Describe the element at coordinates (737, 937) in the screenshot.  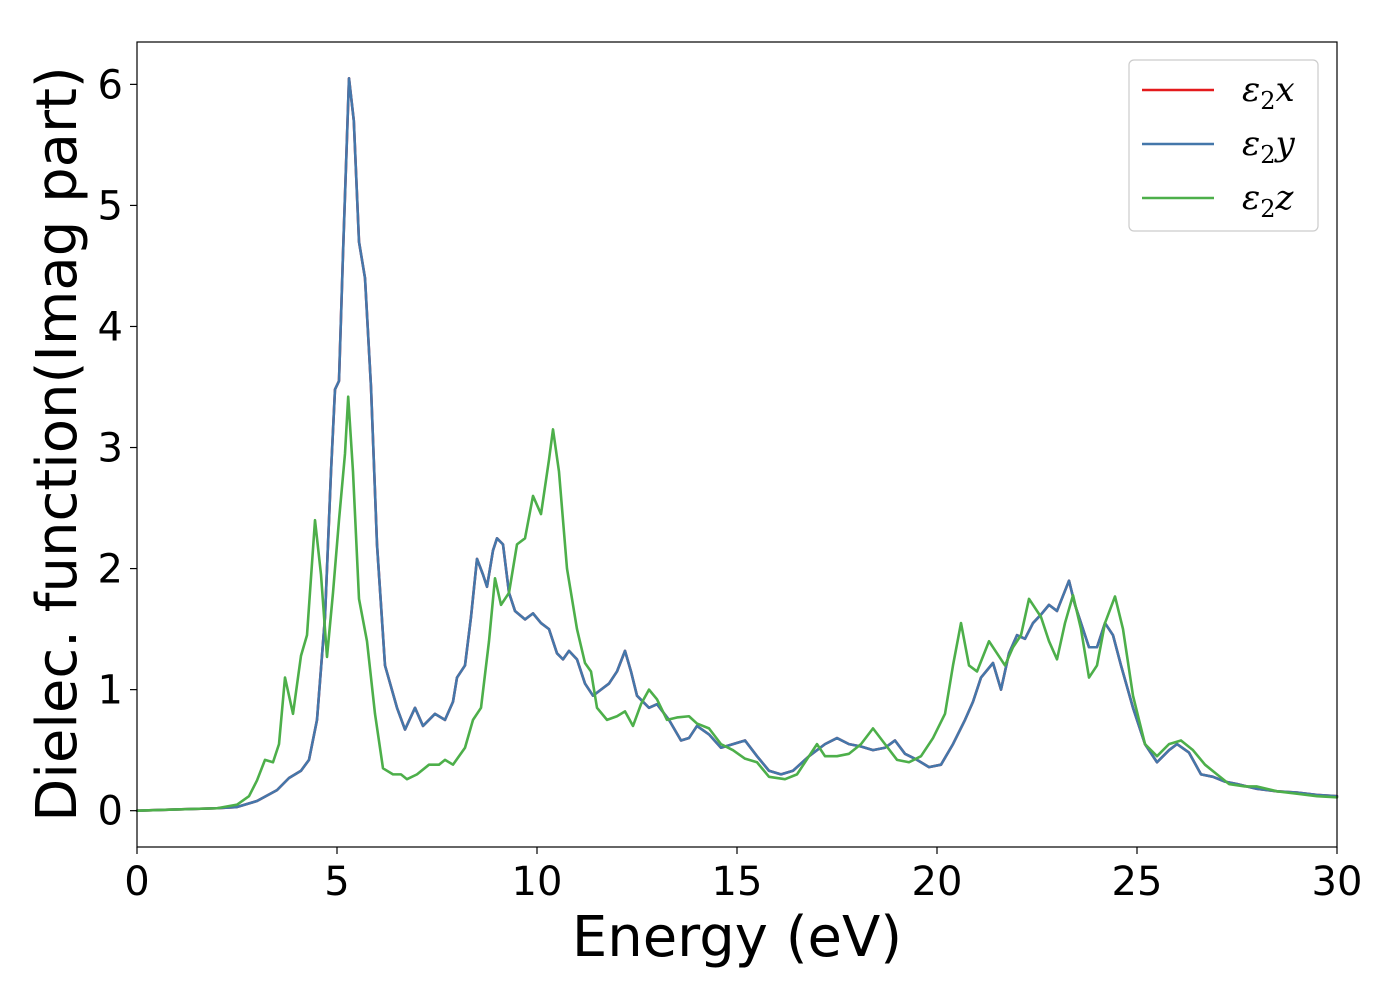
I see `x-axis-title: Energy (eV)` at that location.